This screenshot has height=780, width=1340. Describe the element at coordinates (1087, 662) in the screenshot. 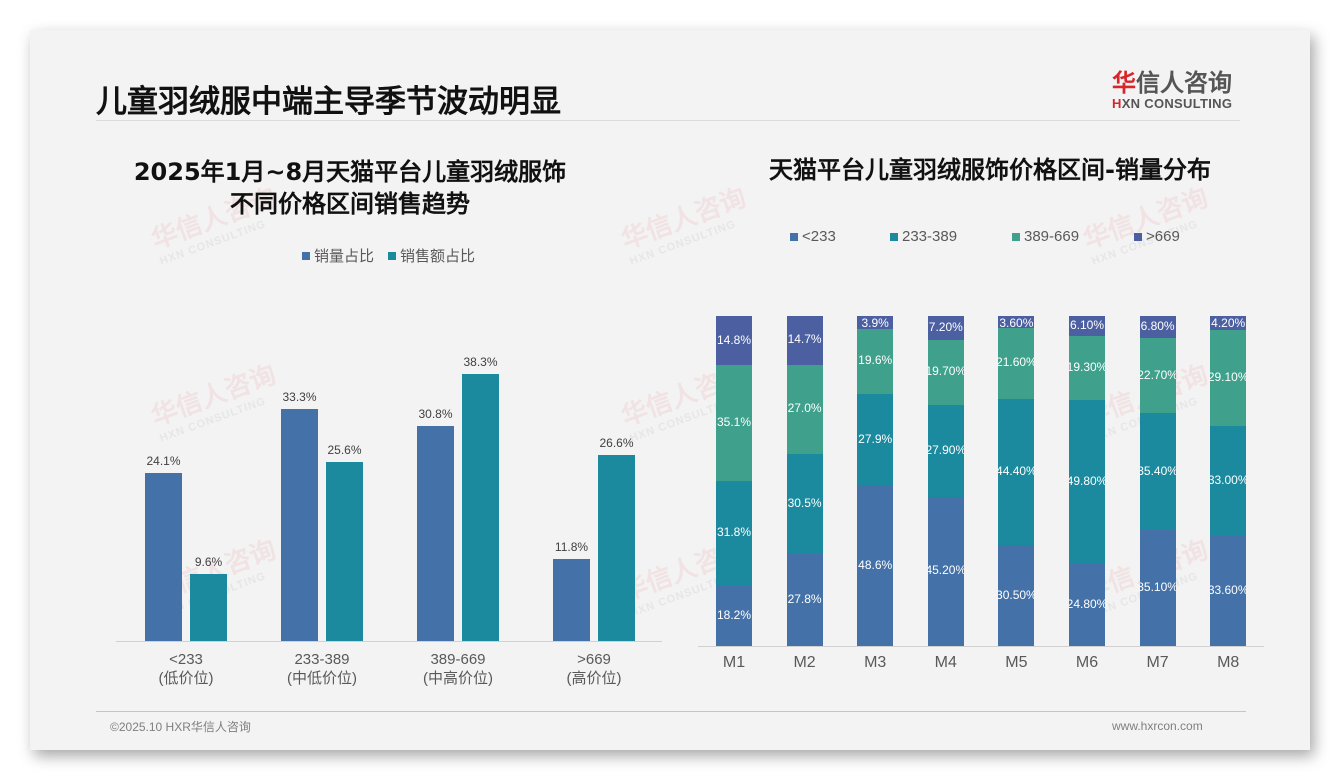

I see `month-label: M6` at that location.